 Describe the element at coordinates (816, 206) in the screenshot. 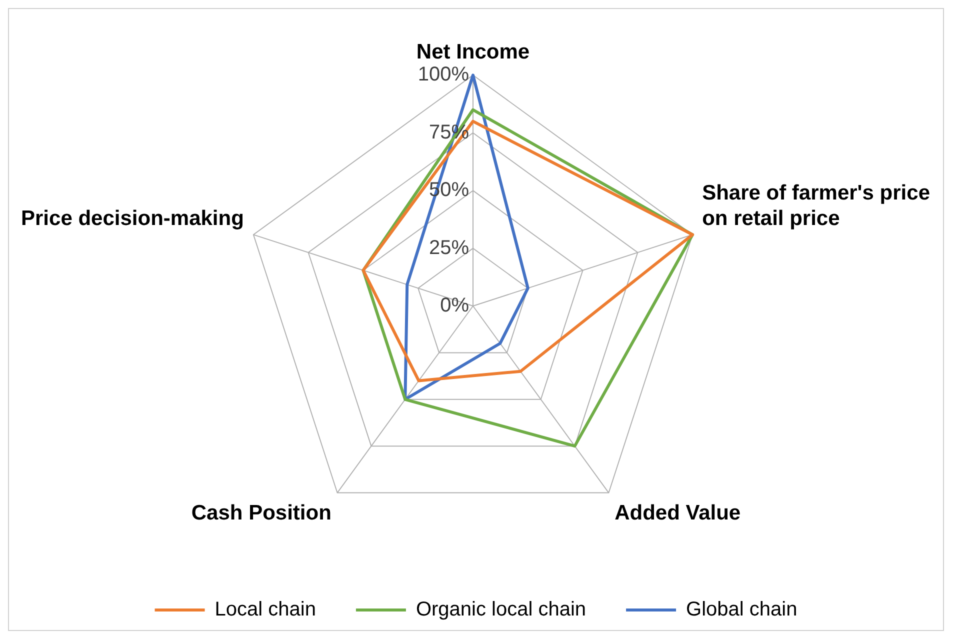

I see `spoke-label: Share of farmer's price on retail price` at that location.